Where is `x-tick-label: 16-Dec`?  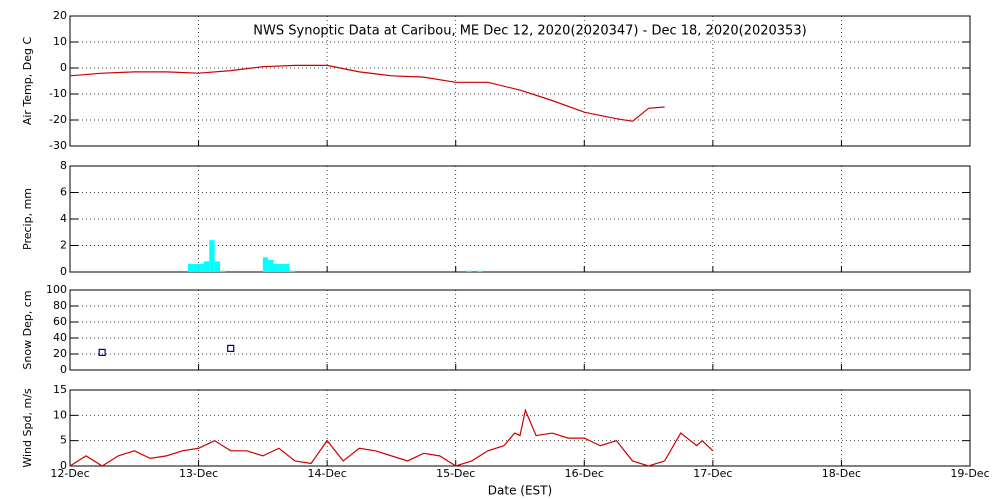 x-tick-label: 16-Dec is located at coordinates (584, 473).